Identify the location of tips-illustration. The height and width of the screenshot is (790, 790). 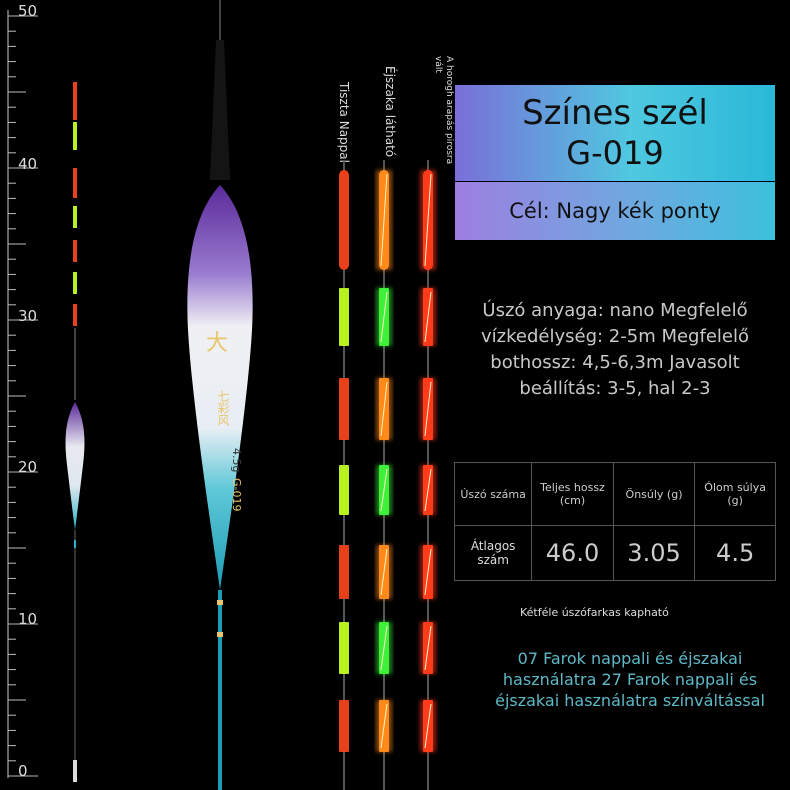
(387, 475).